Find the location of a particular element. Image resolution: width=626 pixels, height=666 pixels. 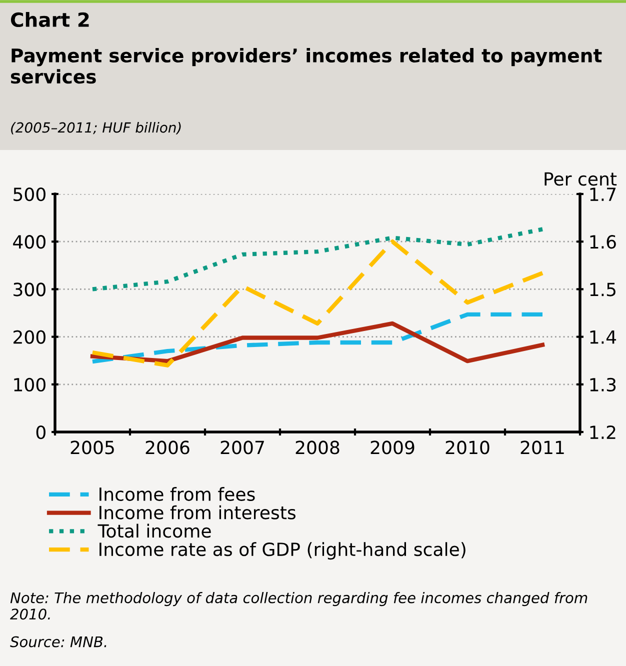

x-tick-label: 2006 is located at coordinates (168, 447).